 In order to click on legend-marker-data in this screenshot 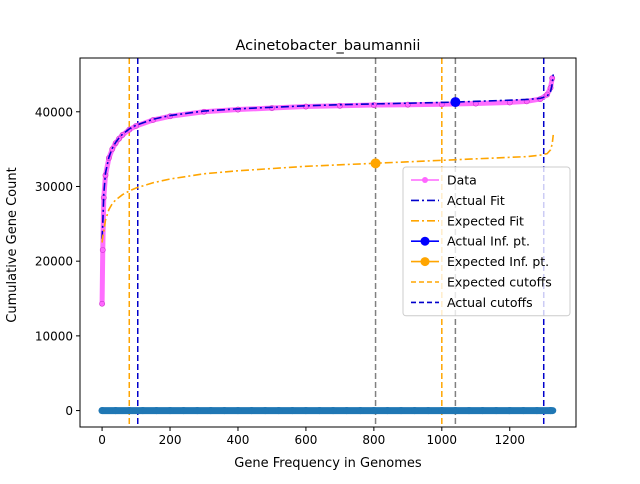, I will do `click(425, 180)`.